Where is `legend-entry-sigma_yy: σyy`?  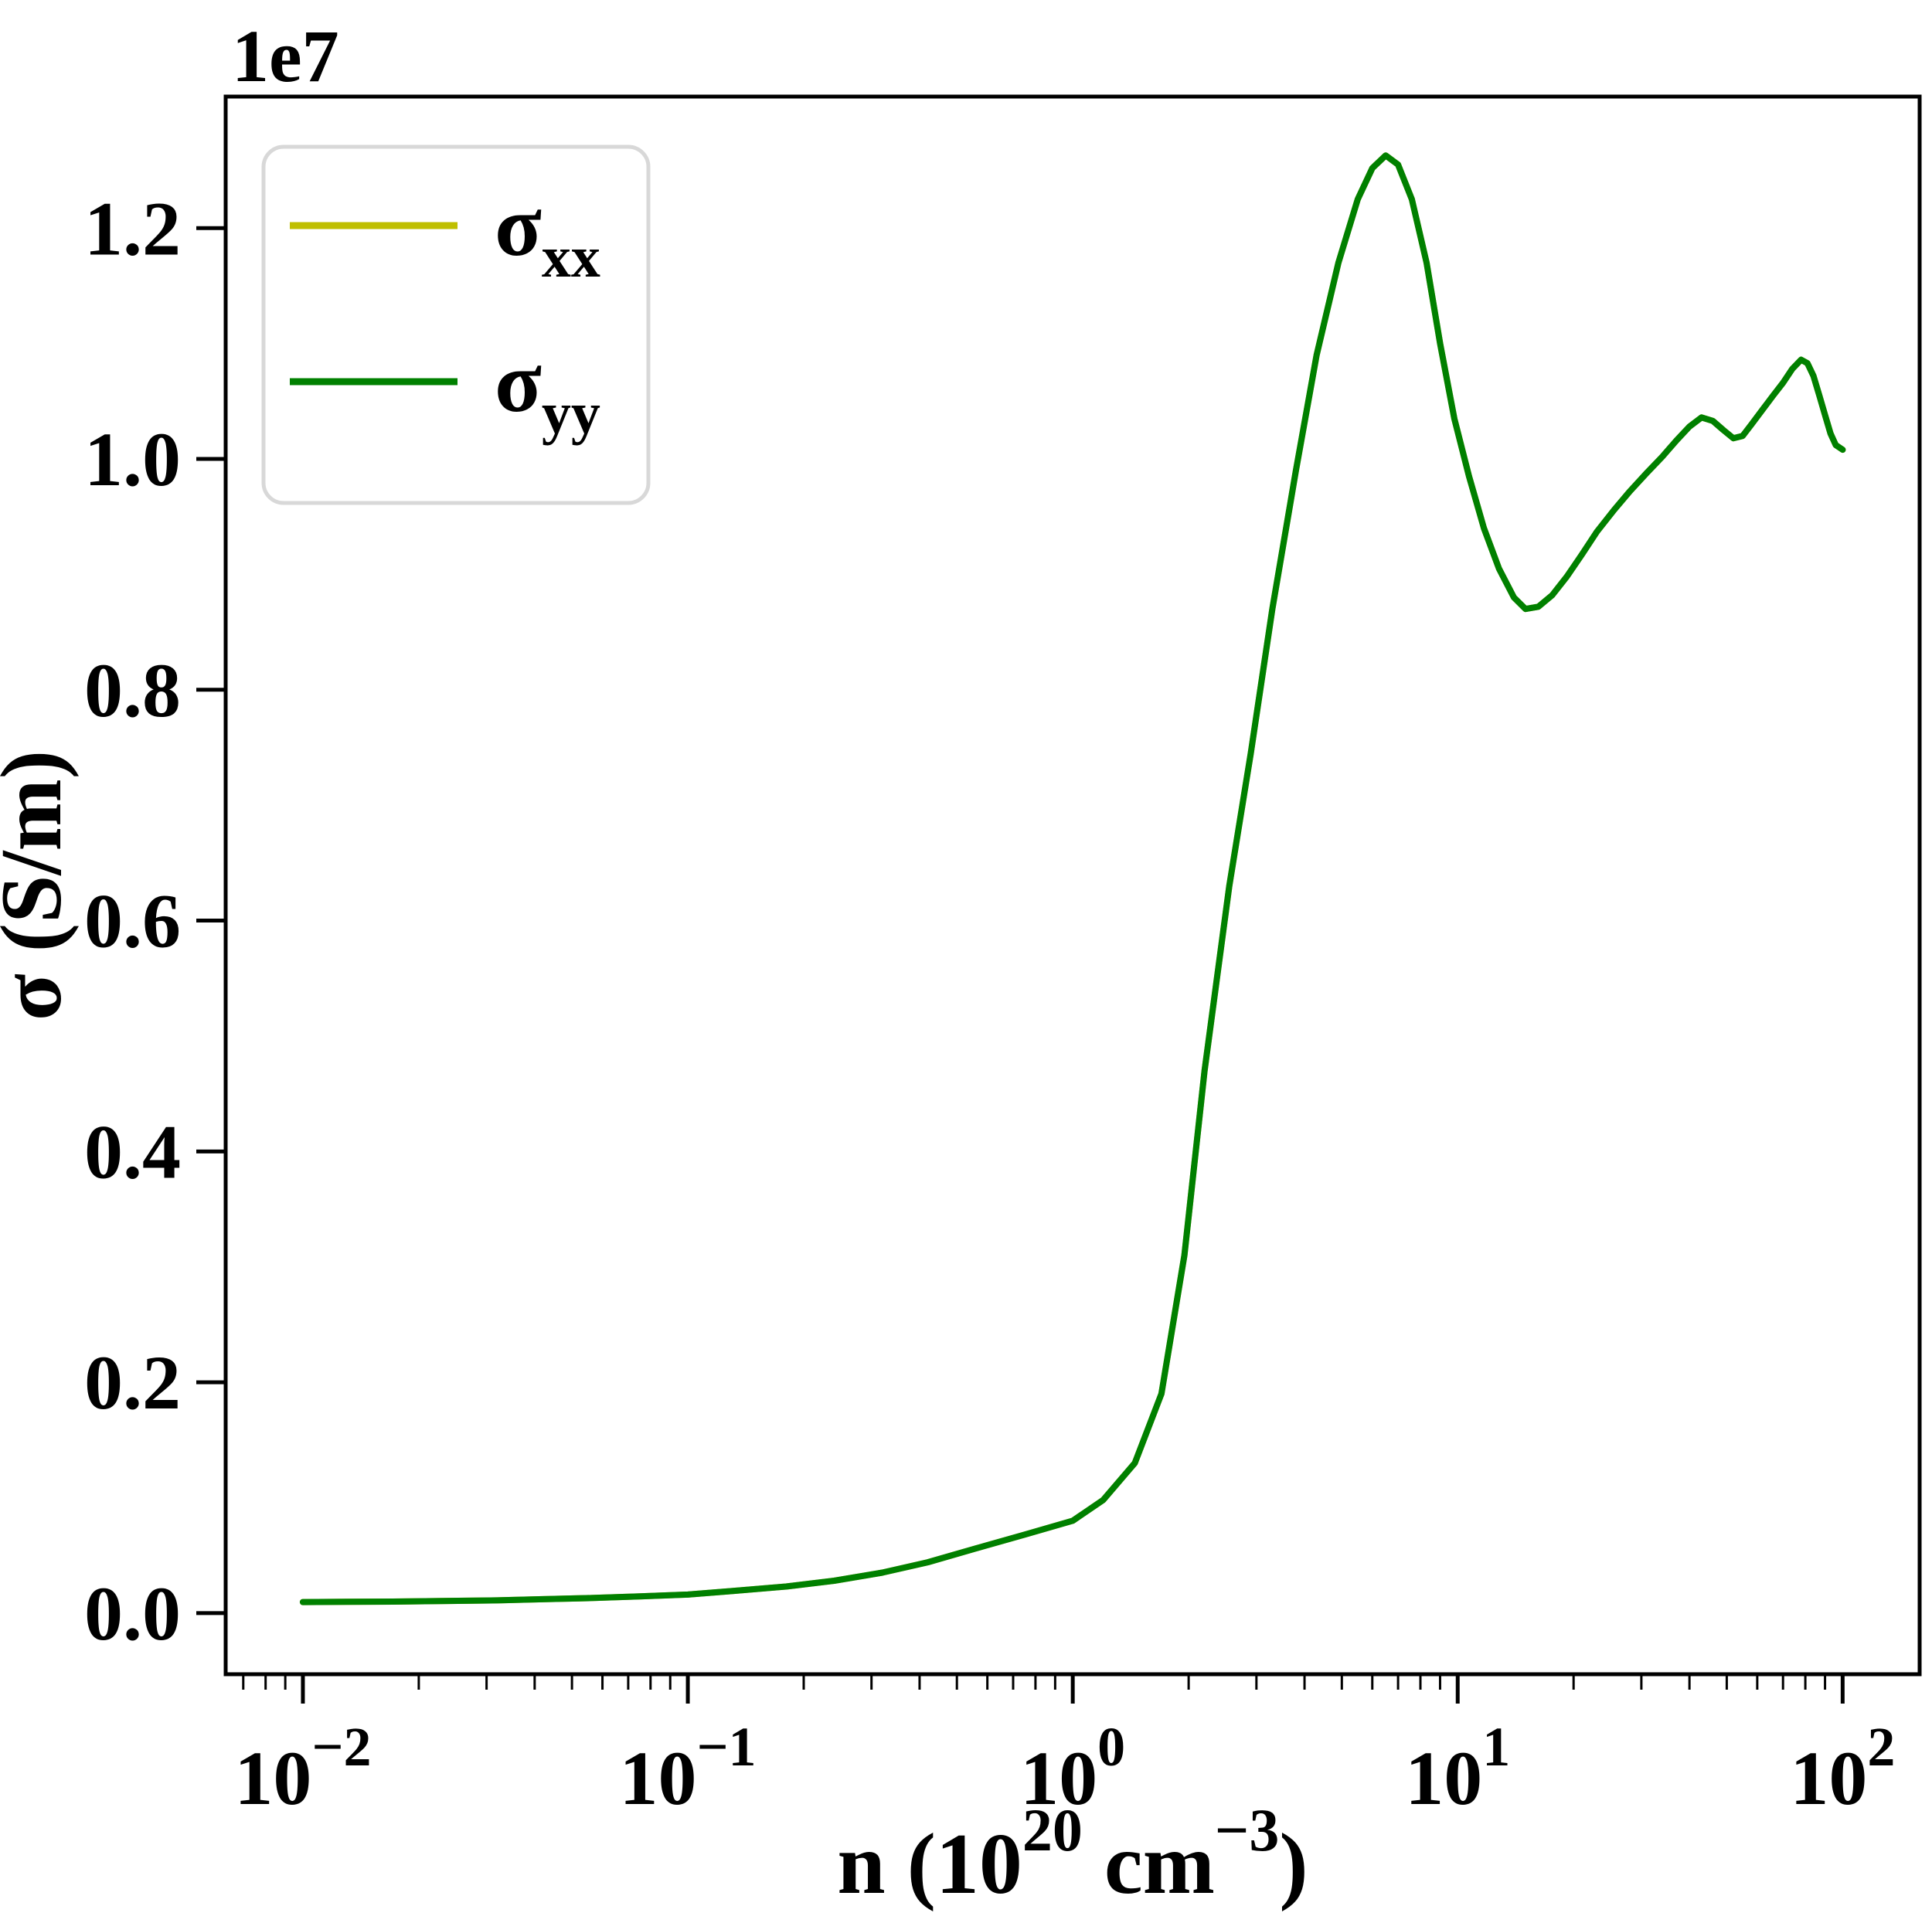 legend-entry-sigma_yy: σyy is located at coordinates (445, 390).